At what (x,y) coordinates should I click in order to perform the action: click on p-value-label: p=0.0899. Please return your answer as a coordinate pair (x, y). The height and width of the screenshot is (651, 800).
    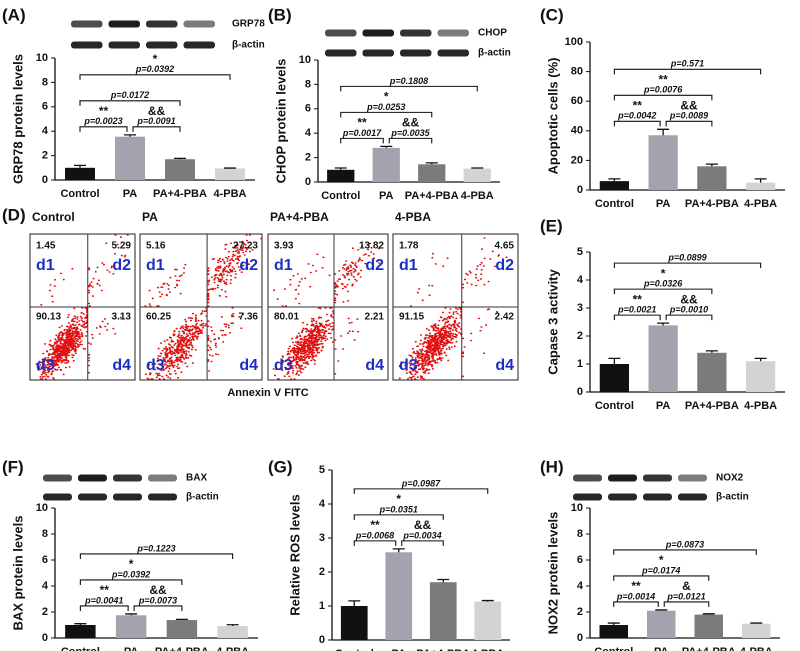
    Looking at the image, I should click on (686, 257).